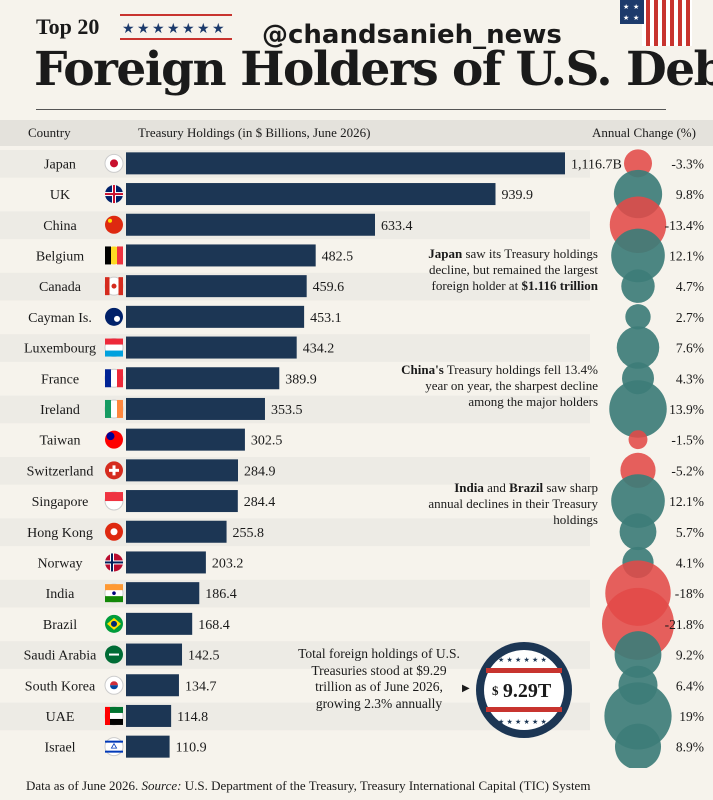 The height and width of the screenshot is (800, 713). I want to click on country-label-cayman-is: Cayman Is., so click(60, 318).